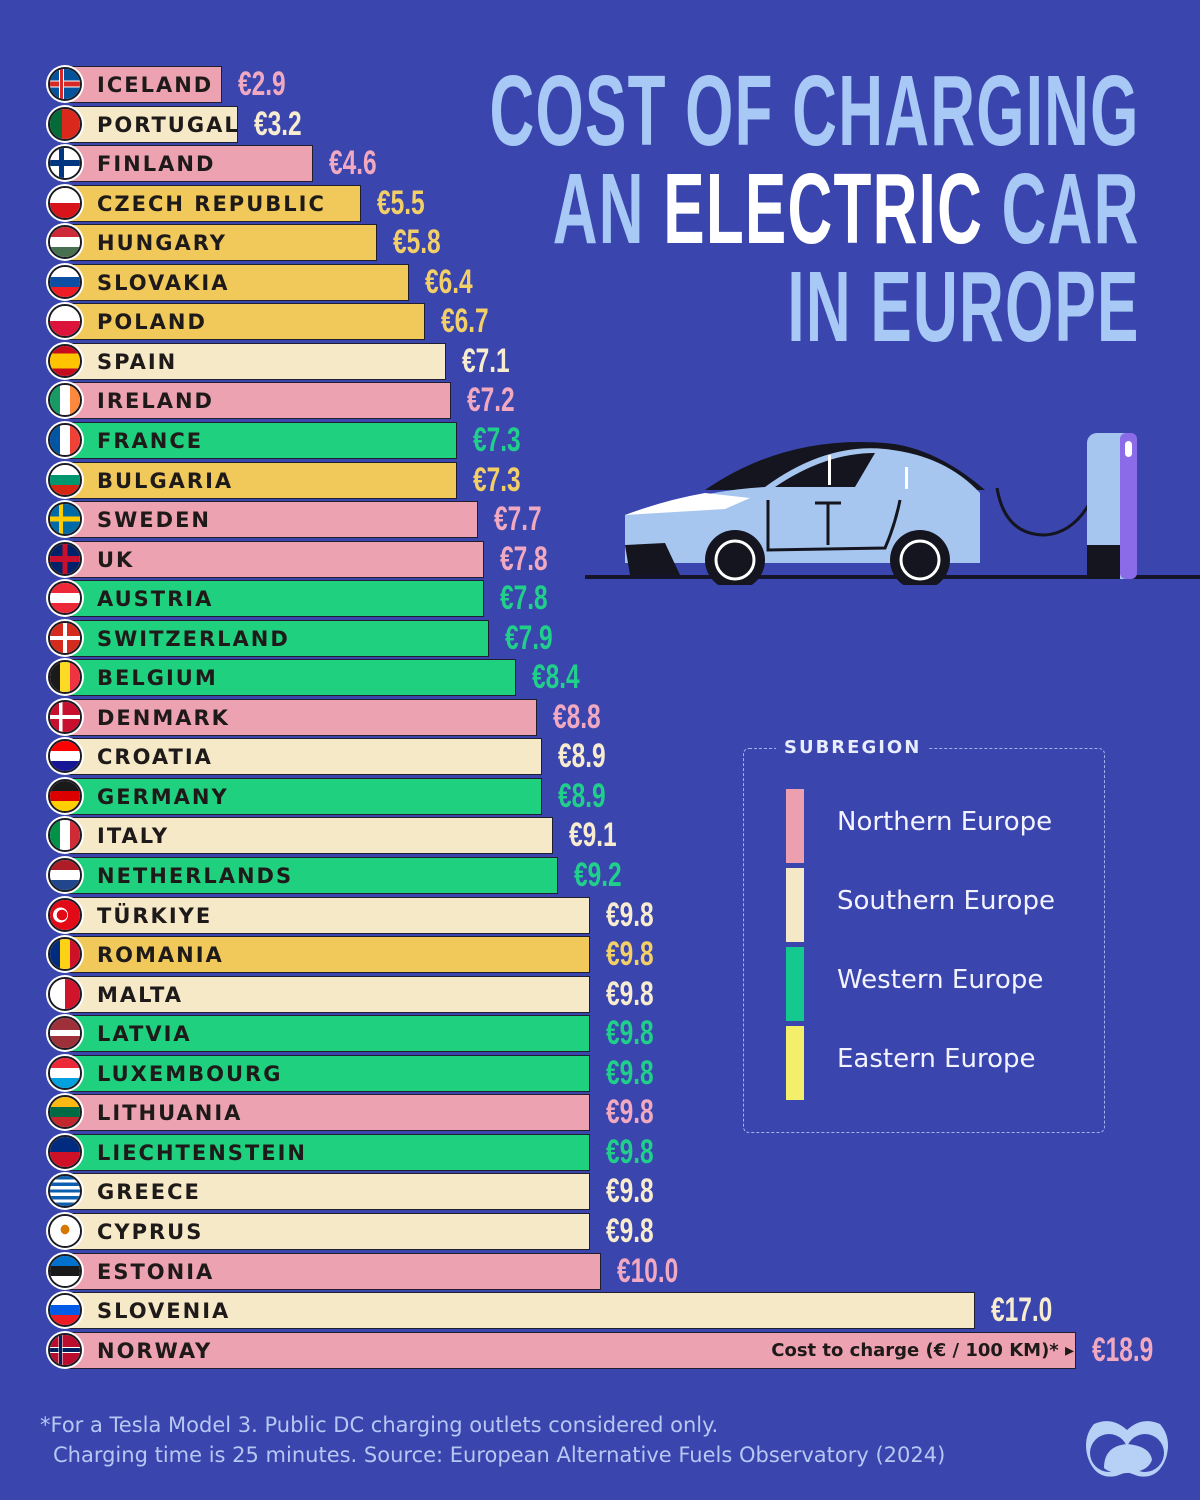 The height and width of the screenshot is (1500, 1200). Describe the element at coordinates (1061, 209) in the screenshot. I see `title-car: CAR` at that location.